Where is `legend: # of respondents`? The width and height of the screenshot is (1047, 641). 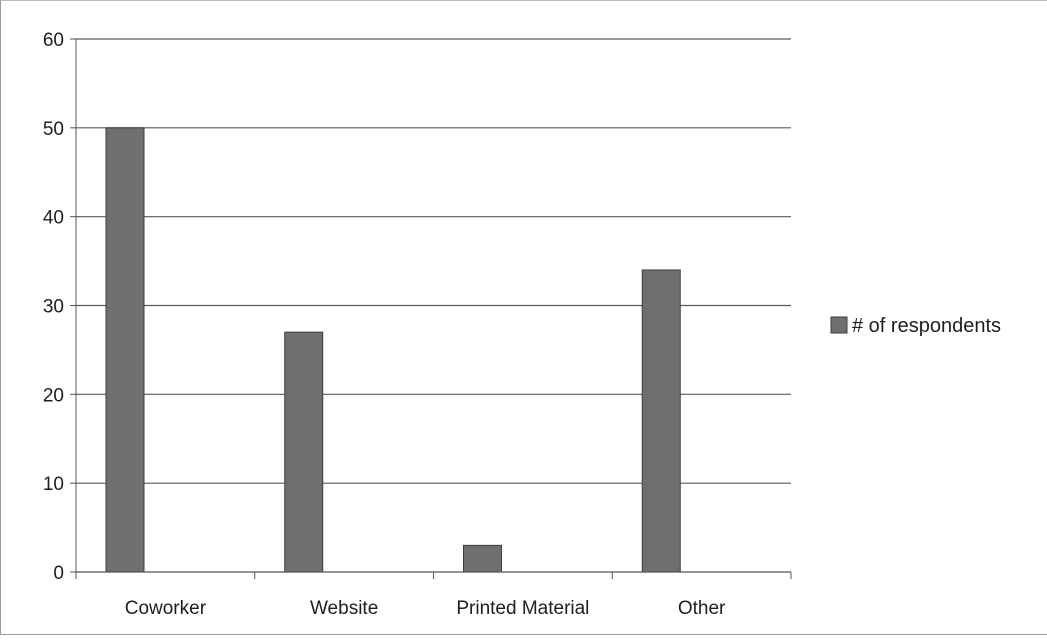
legend: # of respondents is located at coordinates (915, 326).